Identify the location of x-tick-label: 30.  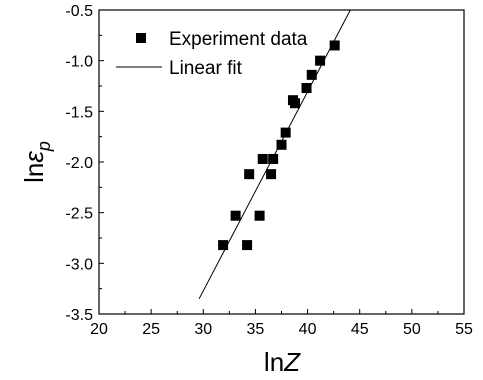
(203, 329).